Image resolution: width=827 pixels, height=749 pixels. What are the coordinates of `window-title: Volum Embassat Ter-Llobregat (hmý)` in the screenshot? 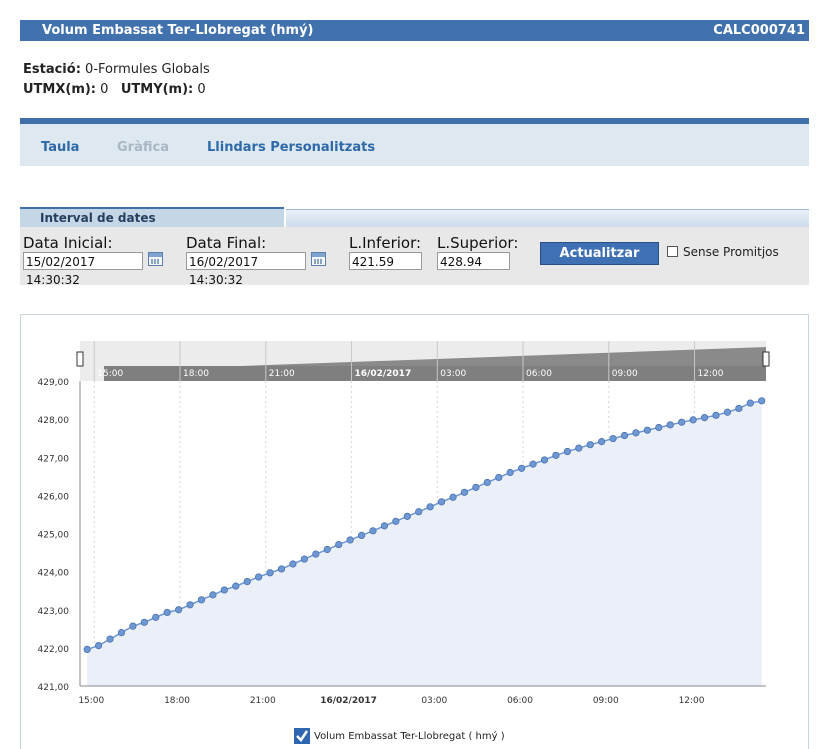 It's located at (178, 30).